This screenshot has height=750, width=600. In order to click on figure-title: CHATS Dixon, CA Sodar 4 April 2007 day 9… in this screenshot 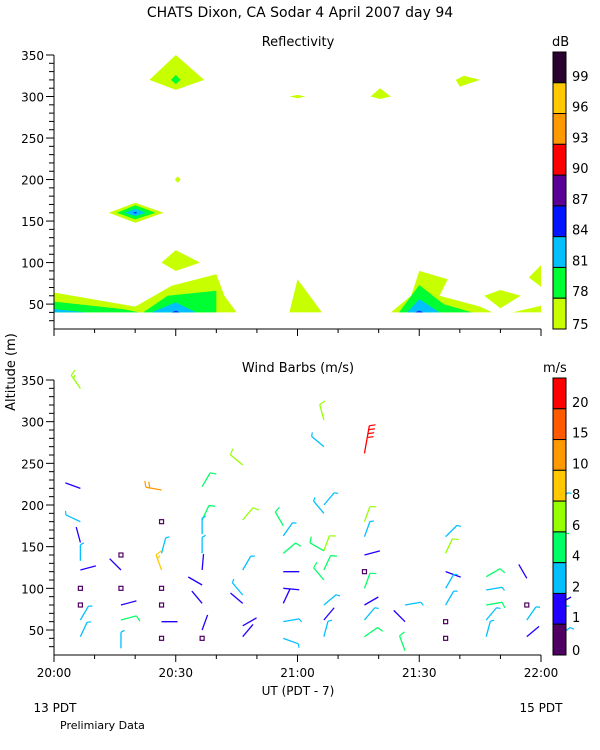, I will do `click(300, 13)`.